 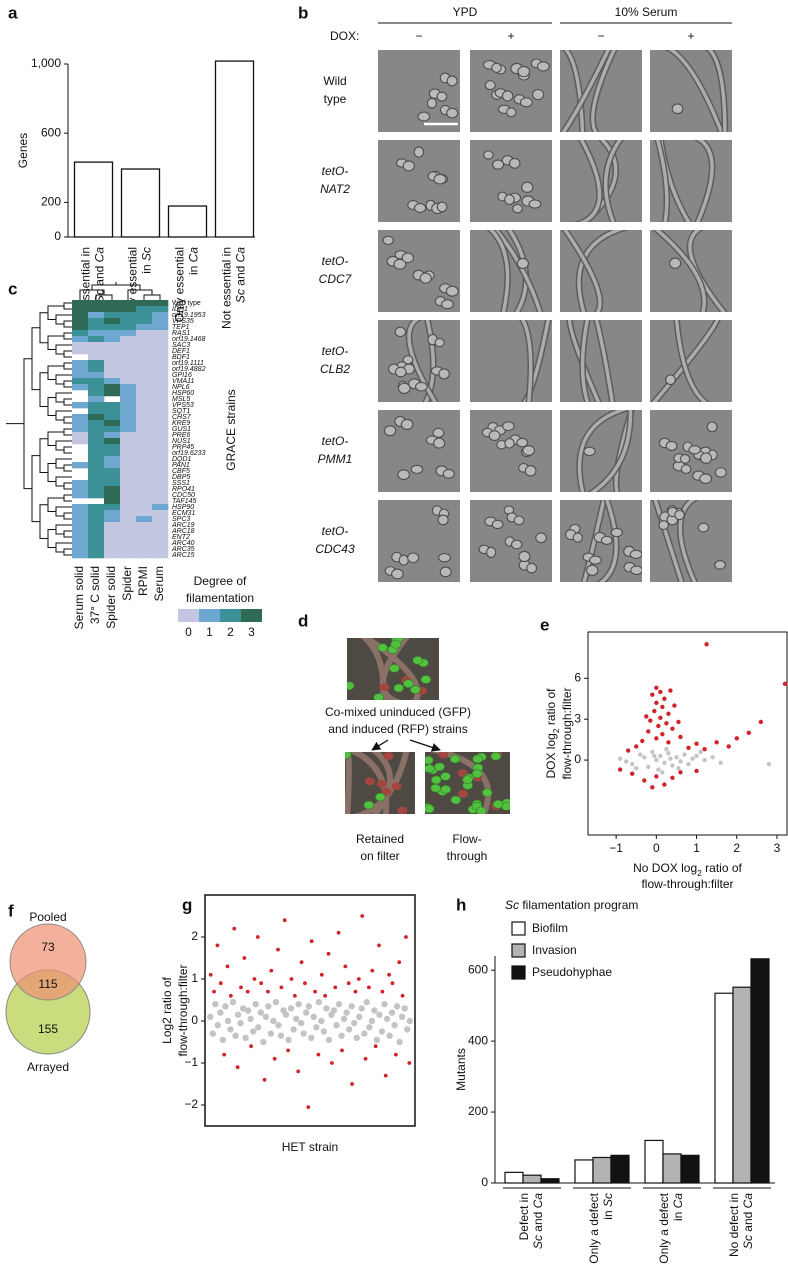 I want to click on axis-label: GRACE strains, so click(x=231, y=429).